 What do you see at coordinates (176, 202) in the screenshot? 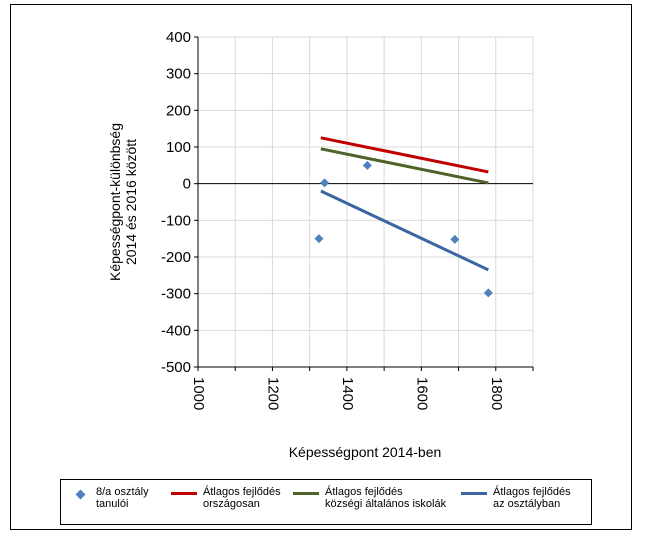
I see `y-tick-labels: 400 300 200 100 0 -100 -200 -300 -400 -500` at bounding box center [176, 202].